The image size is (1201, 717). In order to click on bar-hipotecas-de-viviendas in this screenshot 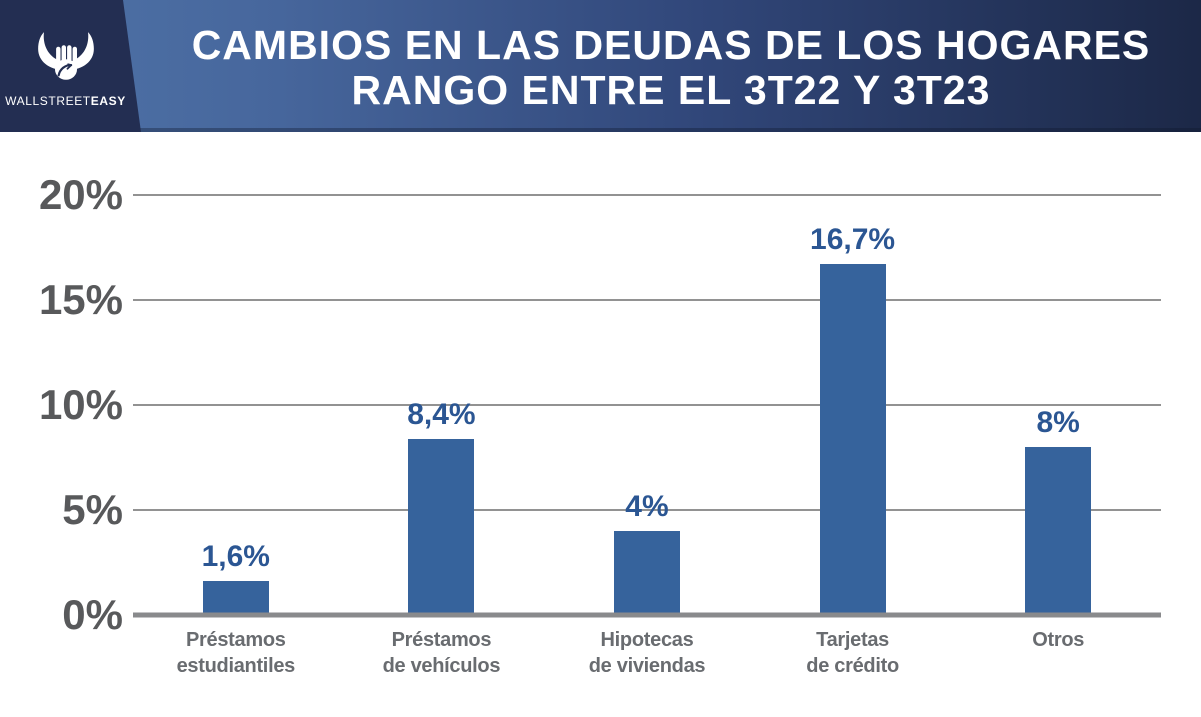, I will do `click(646, 573)`.